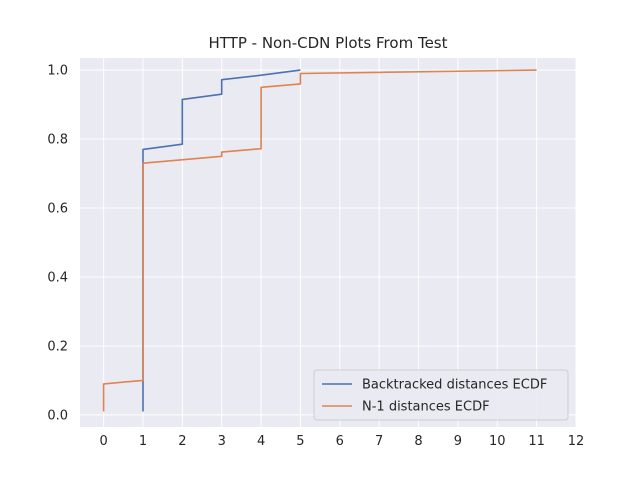  Describe the element at coordinates (57, 71) in the screenshot. I see `y-tick-label: 1.0` at that location.